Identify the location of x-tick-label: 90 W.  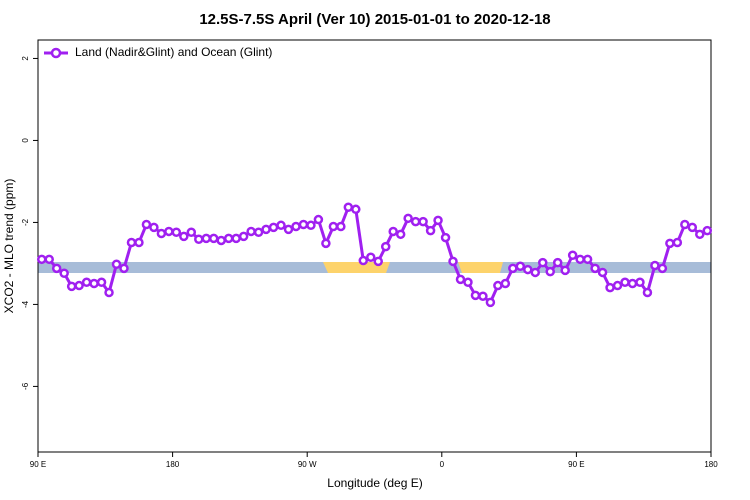
(307, 464).